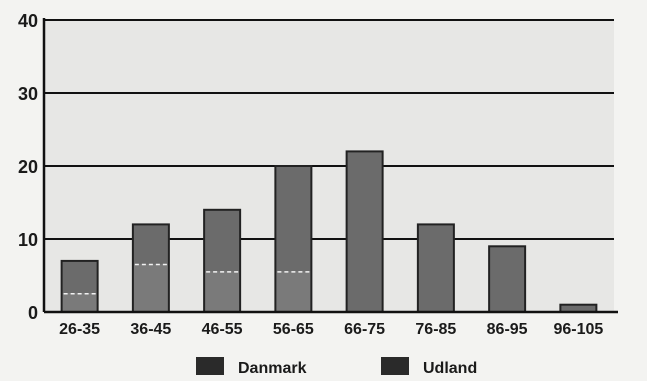 The height and width of the screenshot is (381, 647). I want to click on x-tick-label: 36-45, so click(150, 329).